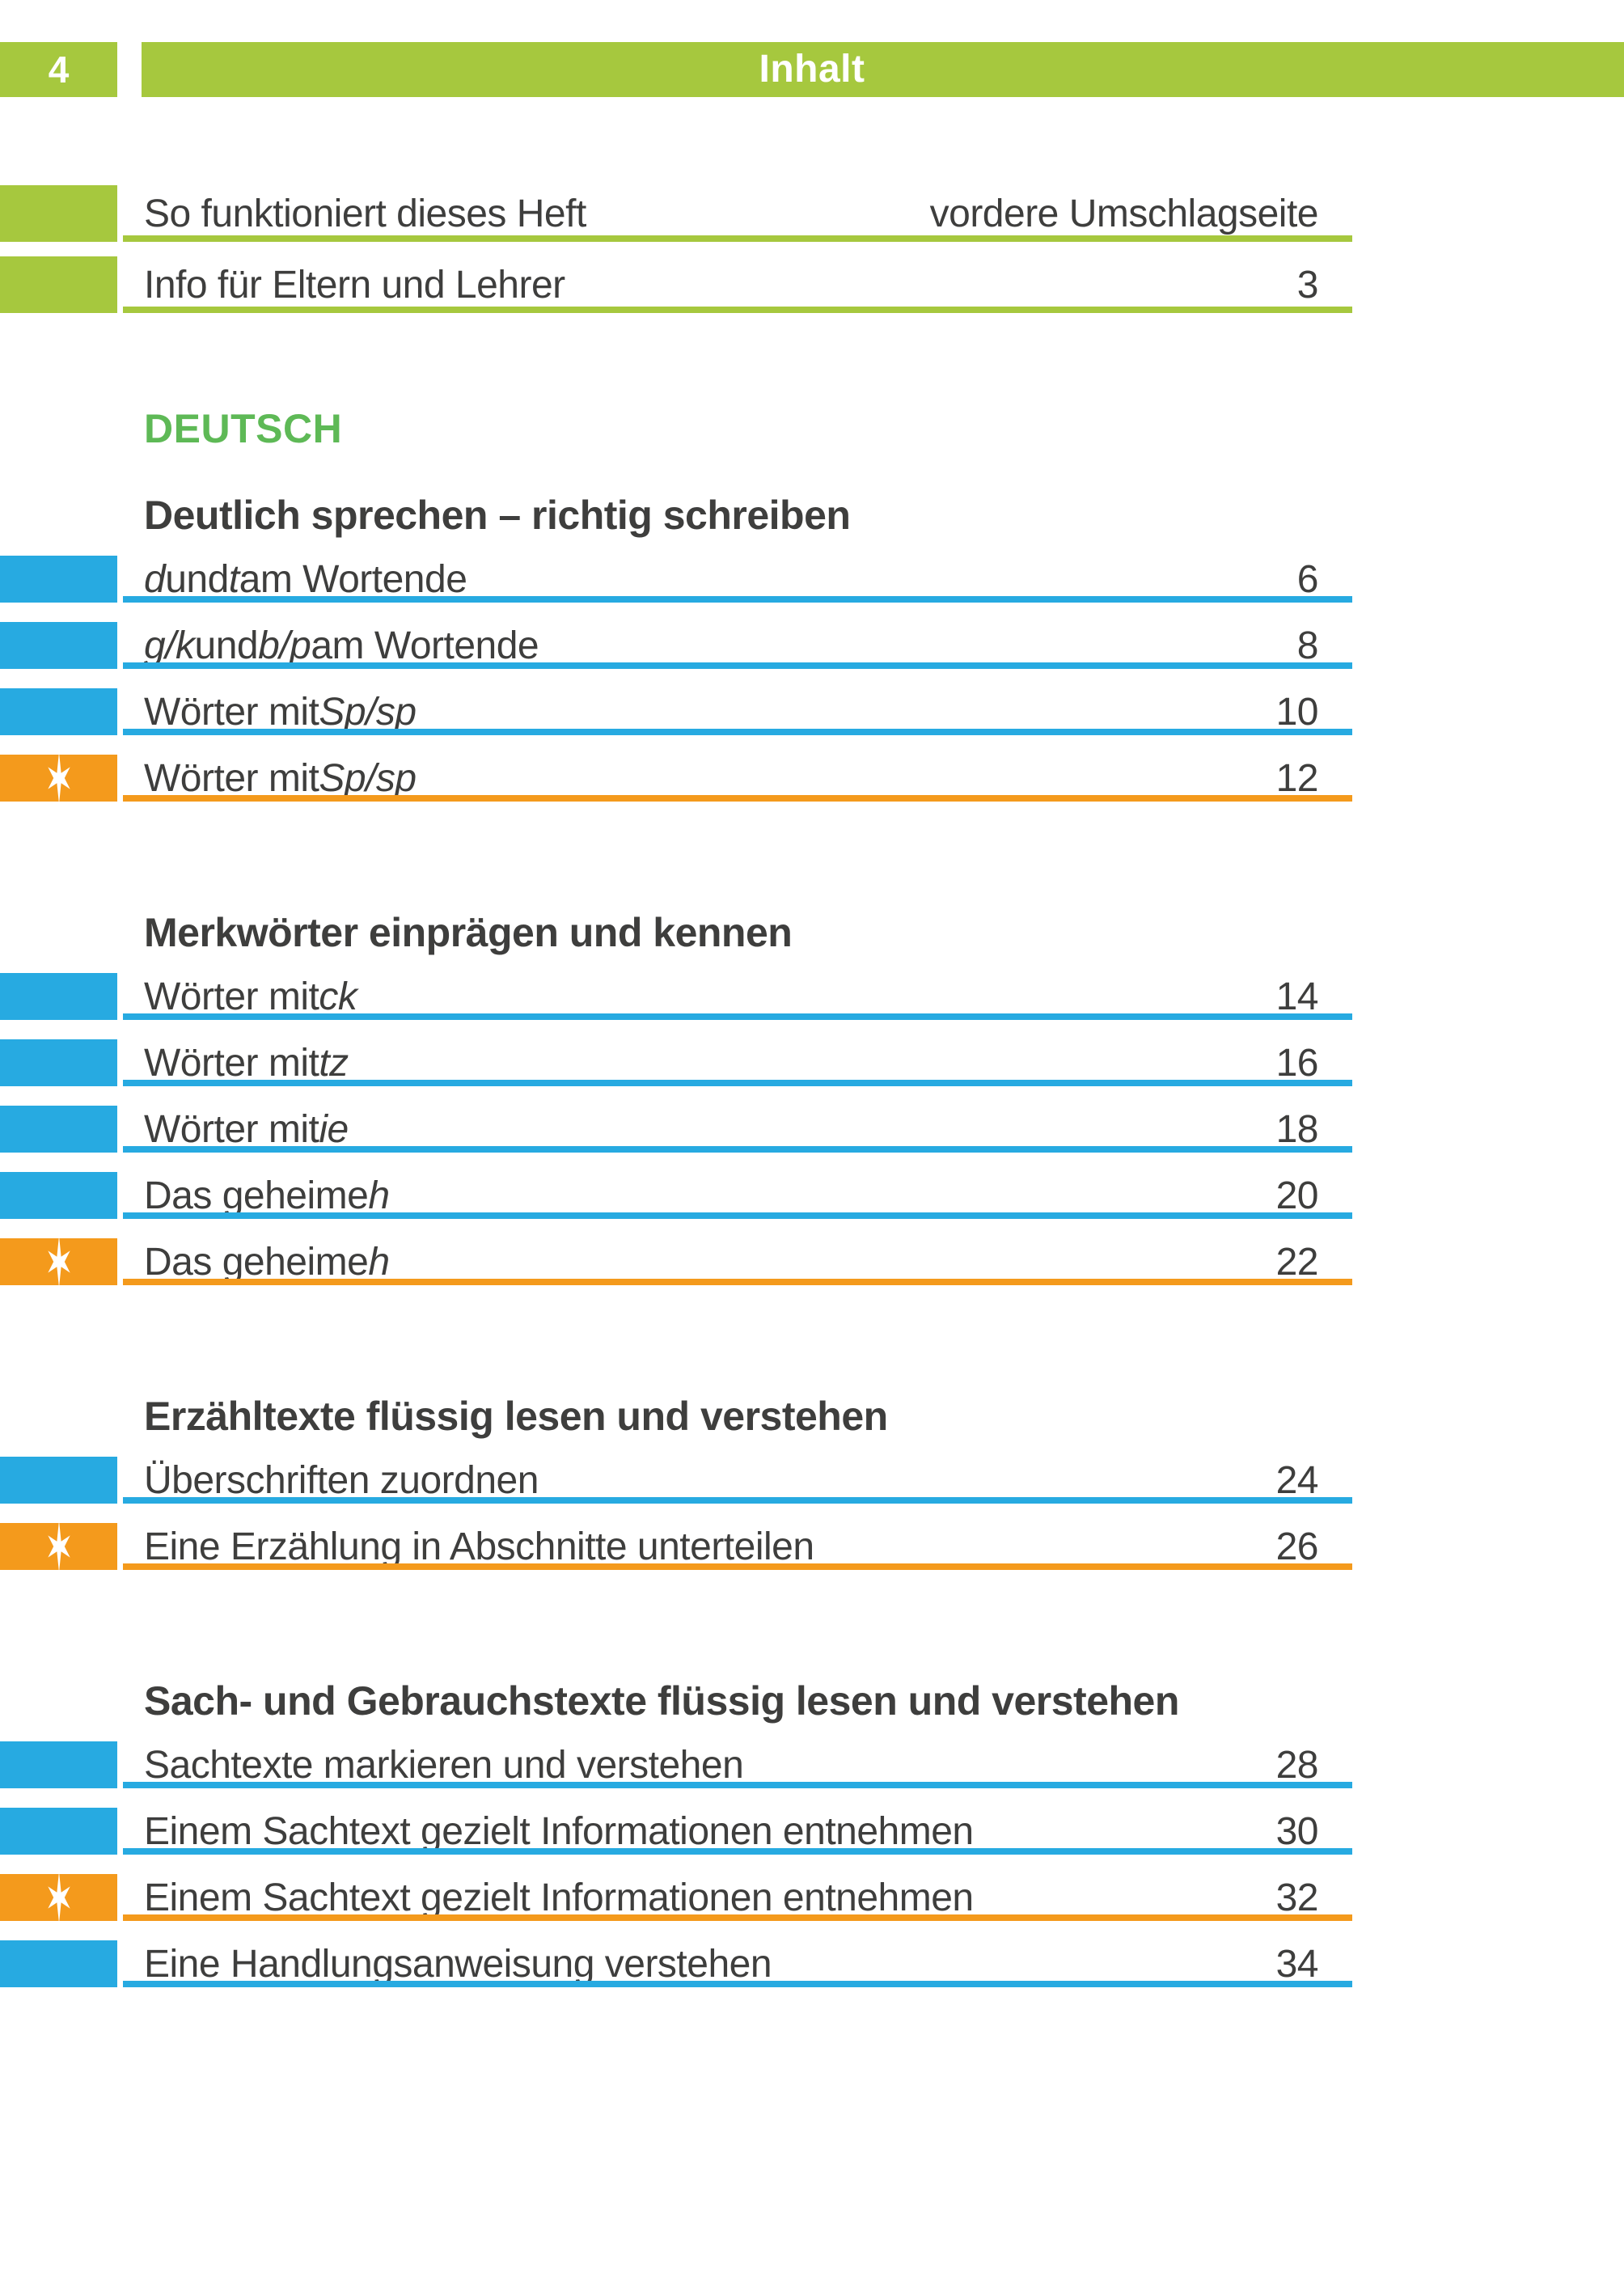  What do you see at coordinates (676, 284) in the screenshot?
I see `toc-entry: Info für Eltern und Lehrer 3` at bounding box center [676, 284].